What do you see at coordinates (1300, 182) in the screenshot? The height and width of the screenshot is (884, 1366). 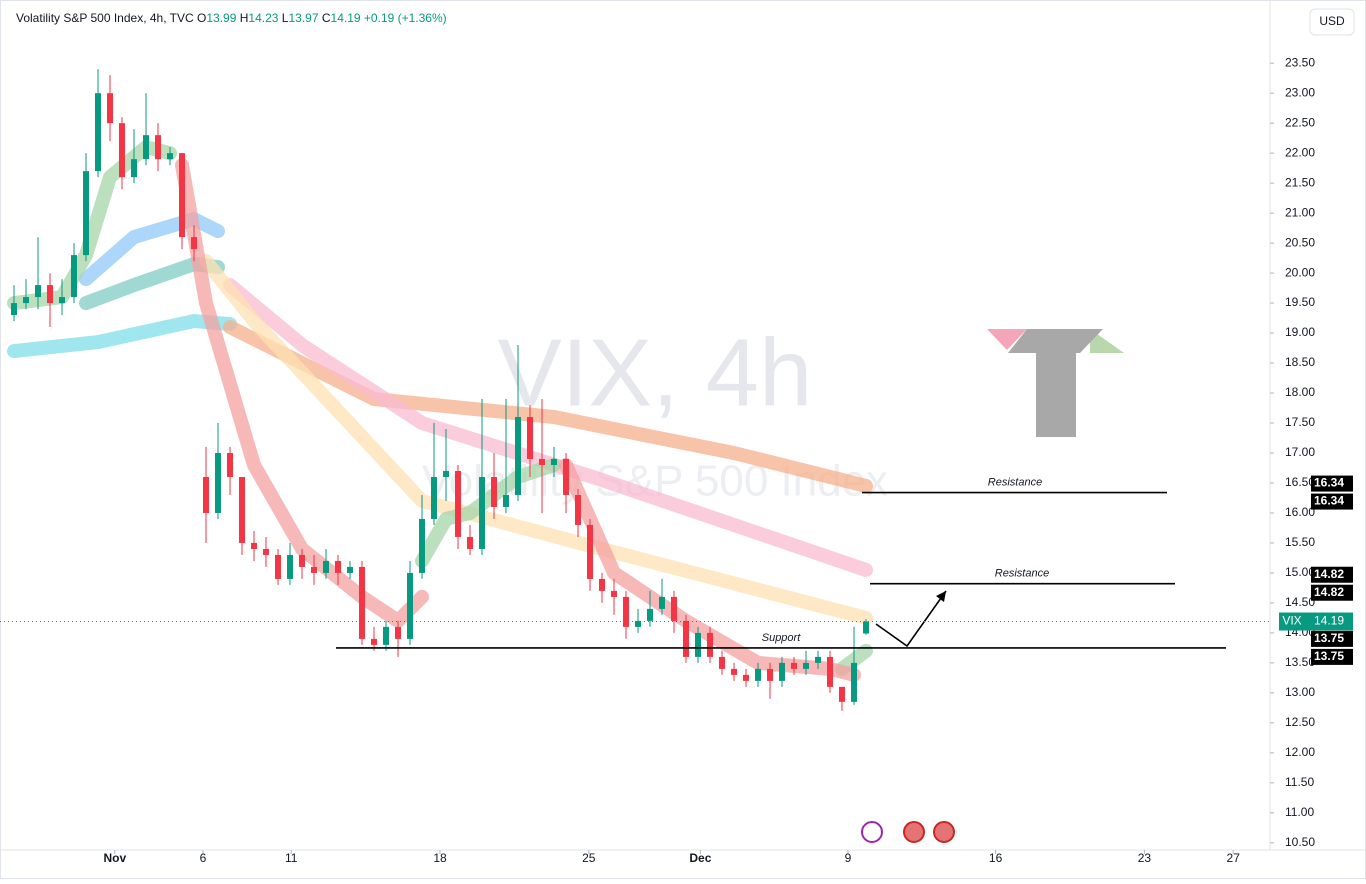 I see `y-tick-label: 21.50` at bounding box center [1300, 182].